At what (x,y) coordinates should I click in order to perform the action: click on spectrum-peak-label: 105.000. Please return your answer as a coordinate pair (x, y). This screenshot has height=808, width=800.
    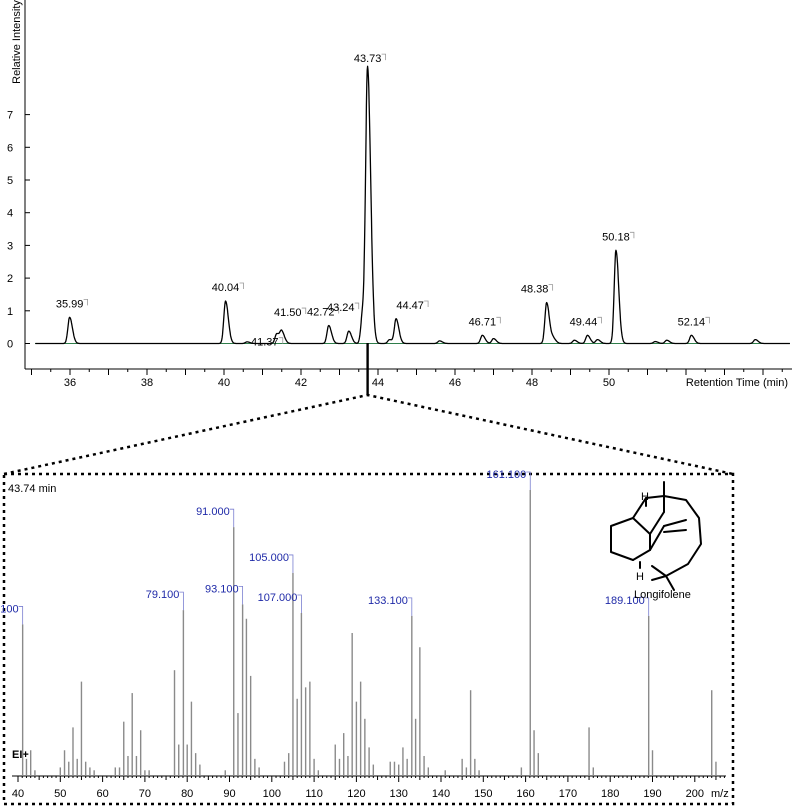
    Looking at the image, I should click on (269, 558).